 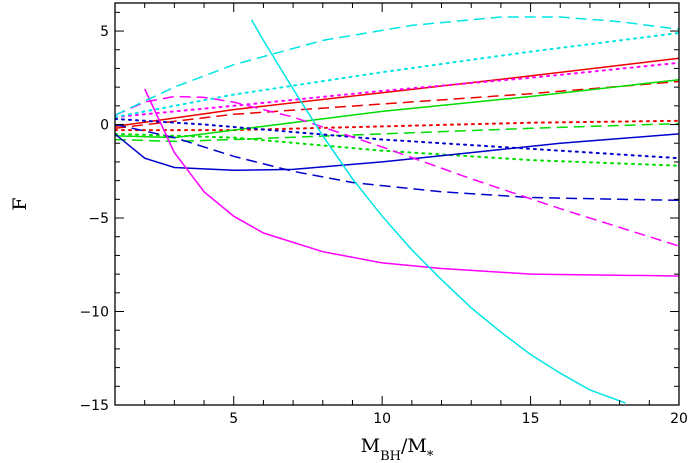 I want to click on x-tick-label: 15, so click(x=531, y=419).